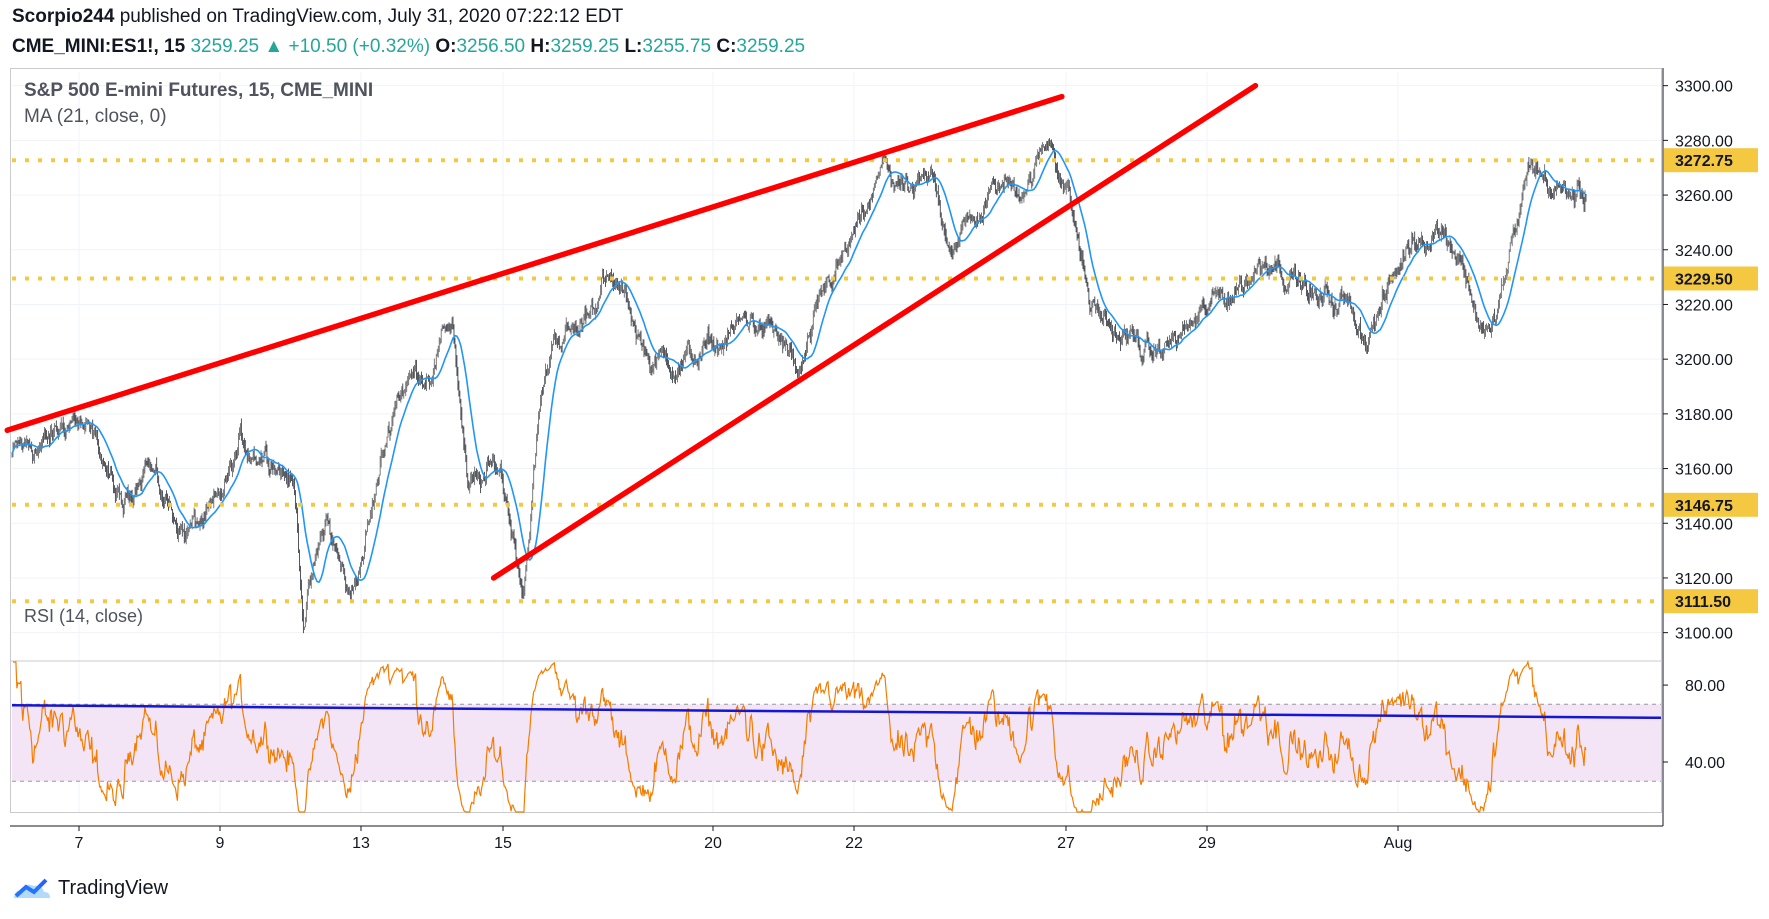 This screenshot has width=1769, height=919. I want to click on level-label: 3272.75, so click(1711, 160).